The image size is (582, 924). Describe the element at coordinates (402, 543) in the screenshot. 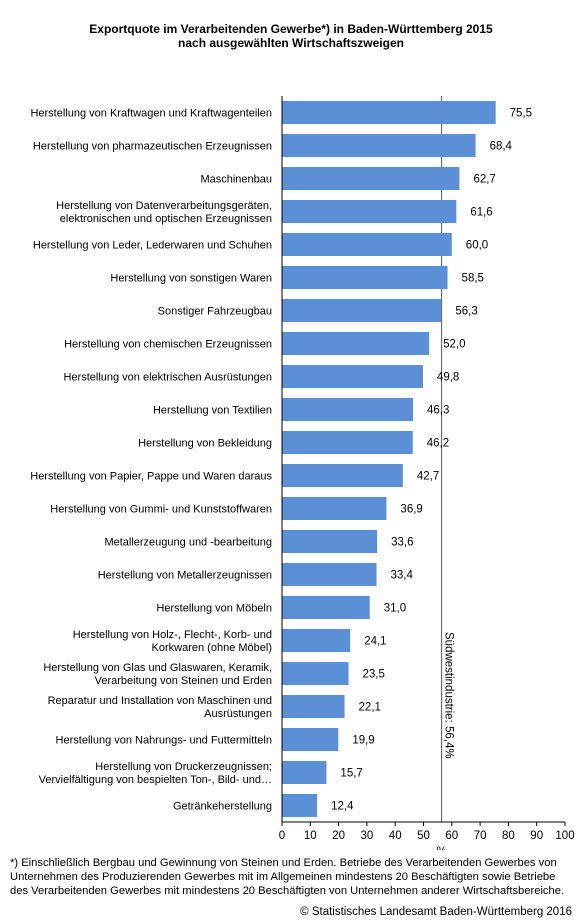

I see `bar-value-label: 33,6` at that location.